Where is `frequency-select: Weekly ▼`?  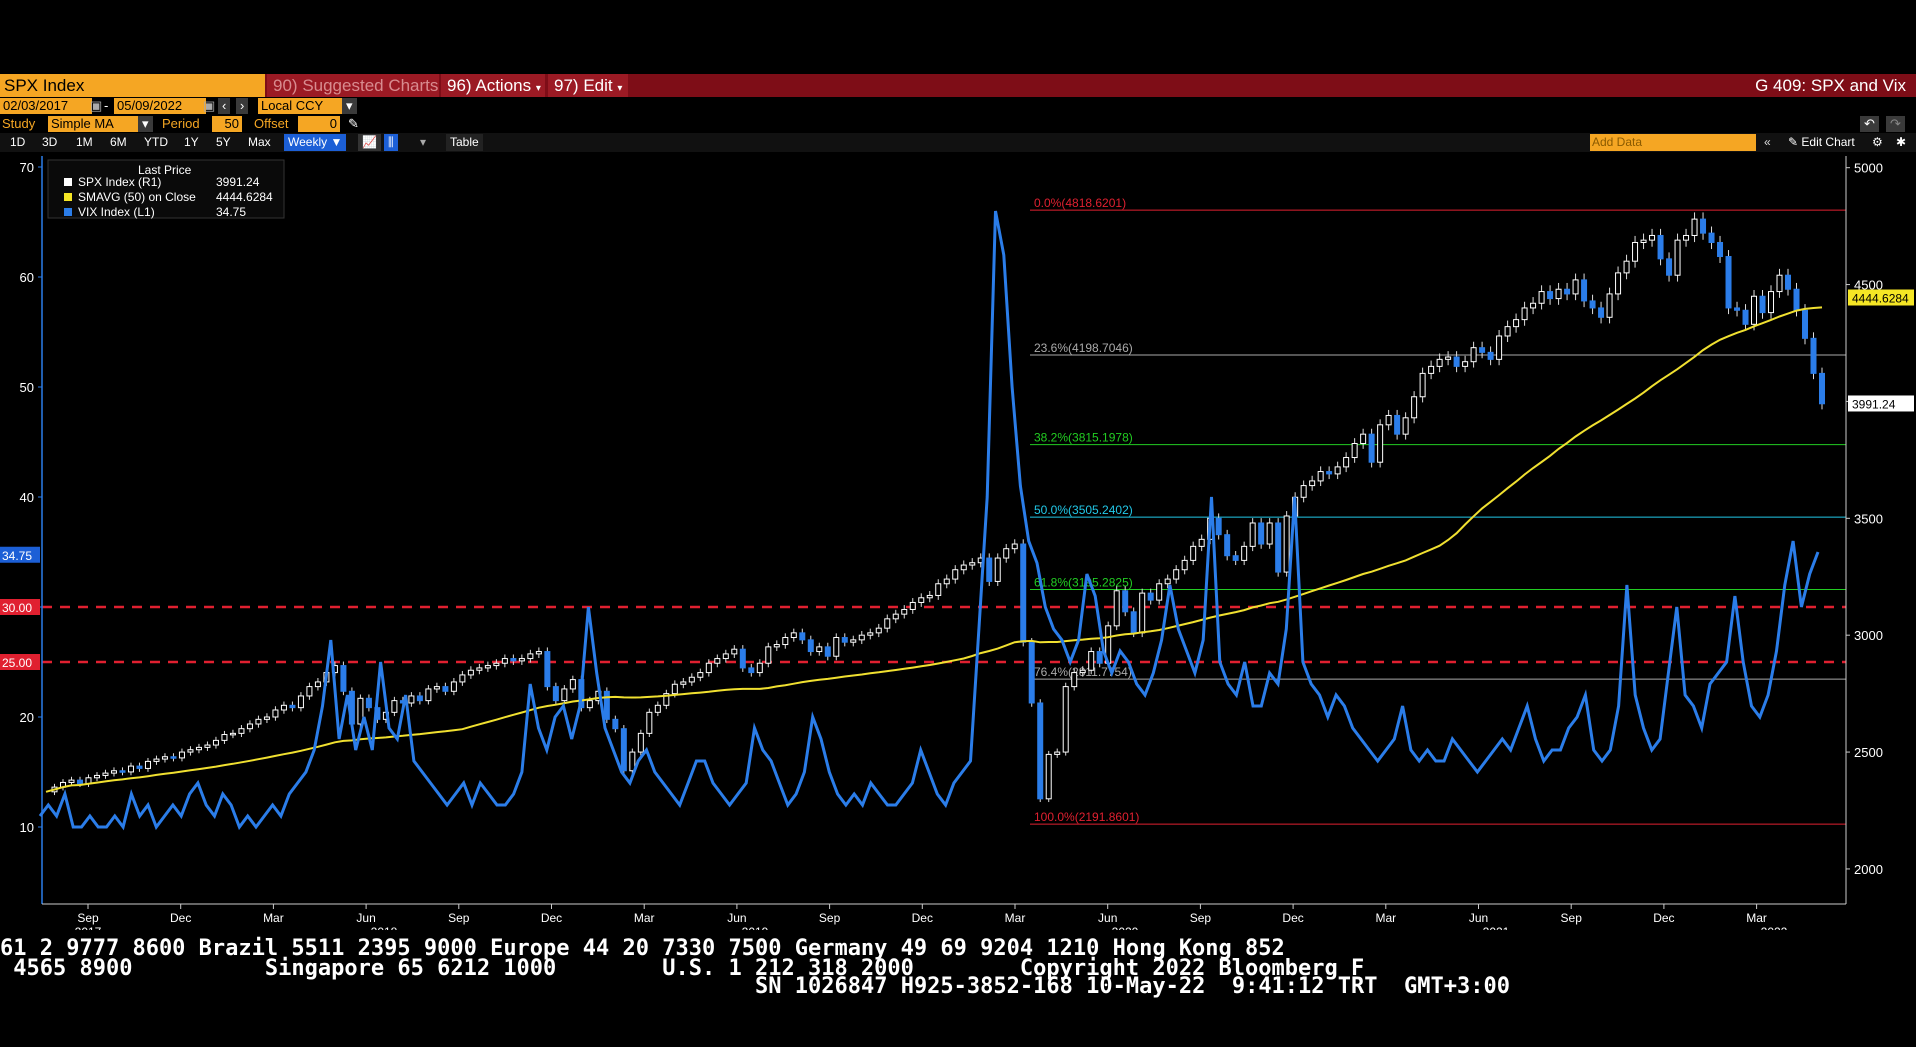
frequency-select: Weekly ▼ is located at coordinates (315, 142).